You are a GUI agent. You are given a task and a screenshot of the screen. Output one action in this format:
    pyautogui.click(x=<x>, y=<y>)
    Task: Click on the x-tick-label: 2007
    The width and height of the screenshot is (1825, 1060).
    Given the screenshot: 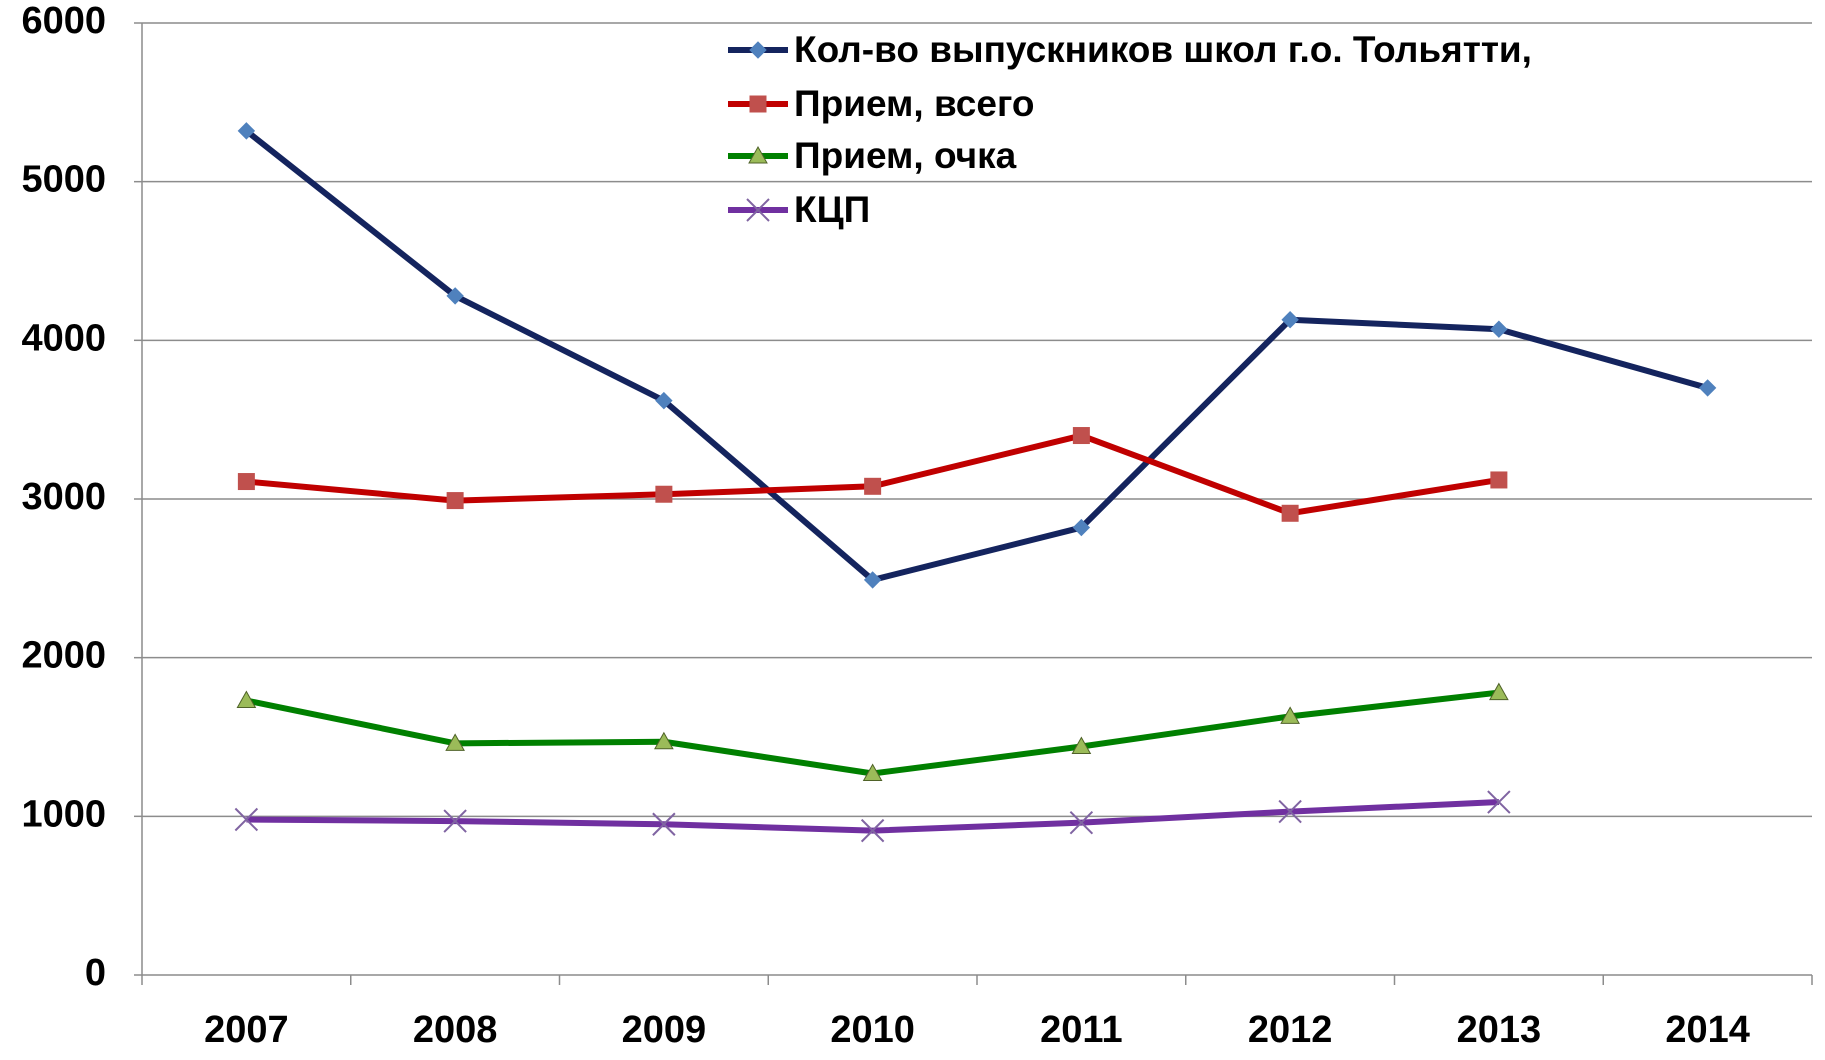 What is the action you would take?
    pyautogui.click(x=246, y=1030)
    